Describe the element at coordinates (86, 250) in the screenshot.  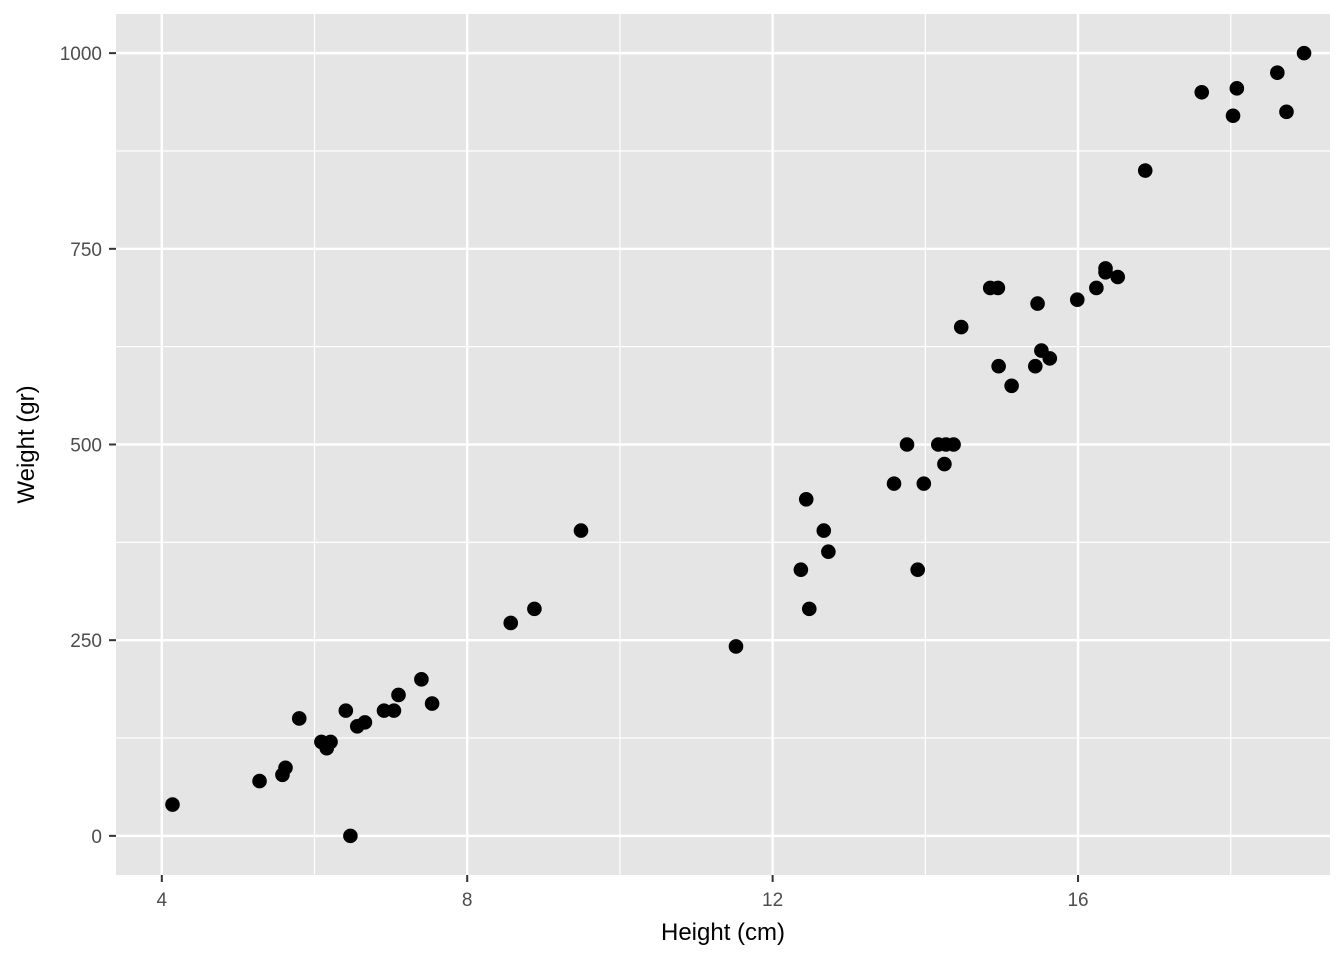
I see `y-tick-label: 750` at that location.